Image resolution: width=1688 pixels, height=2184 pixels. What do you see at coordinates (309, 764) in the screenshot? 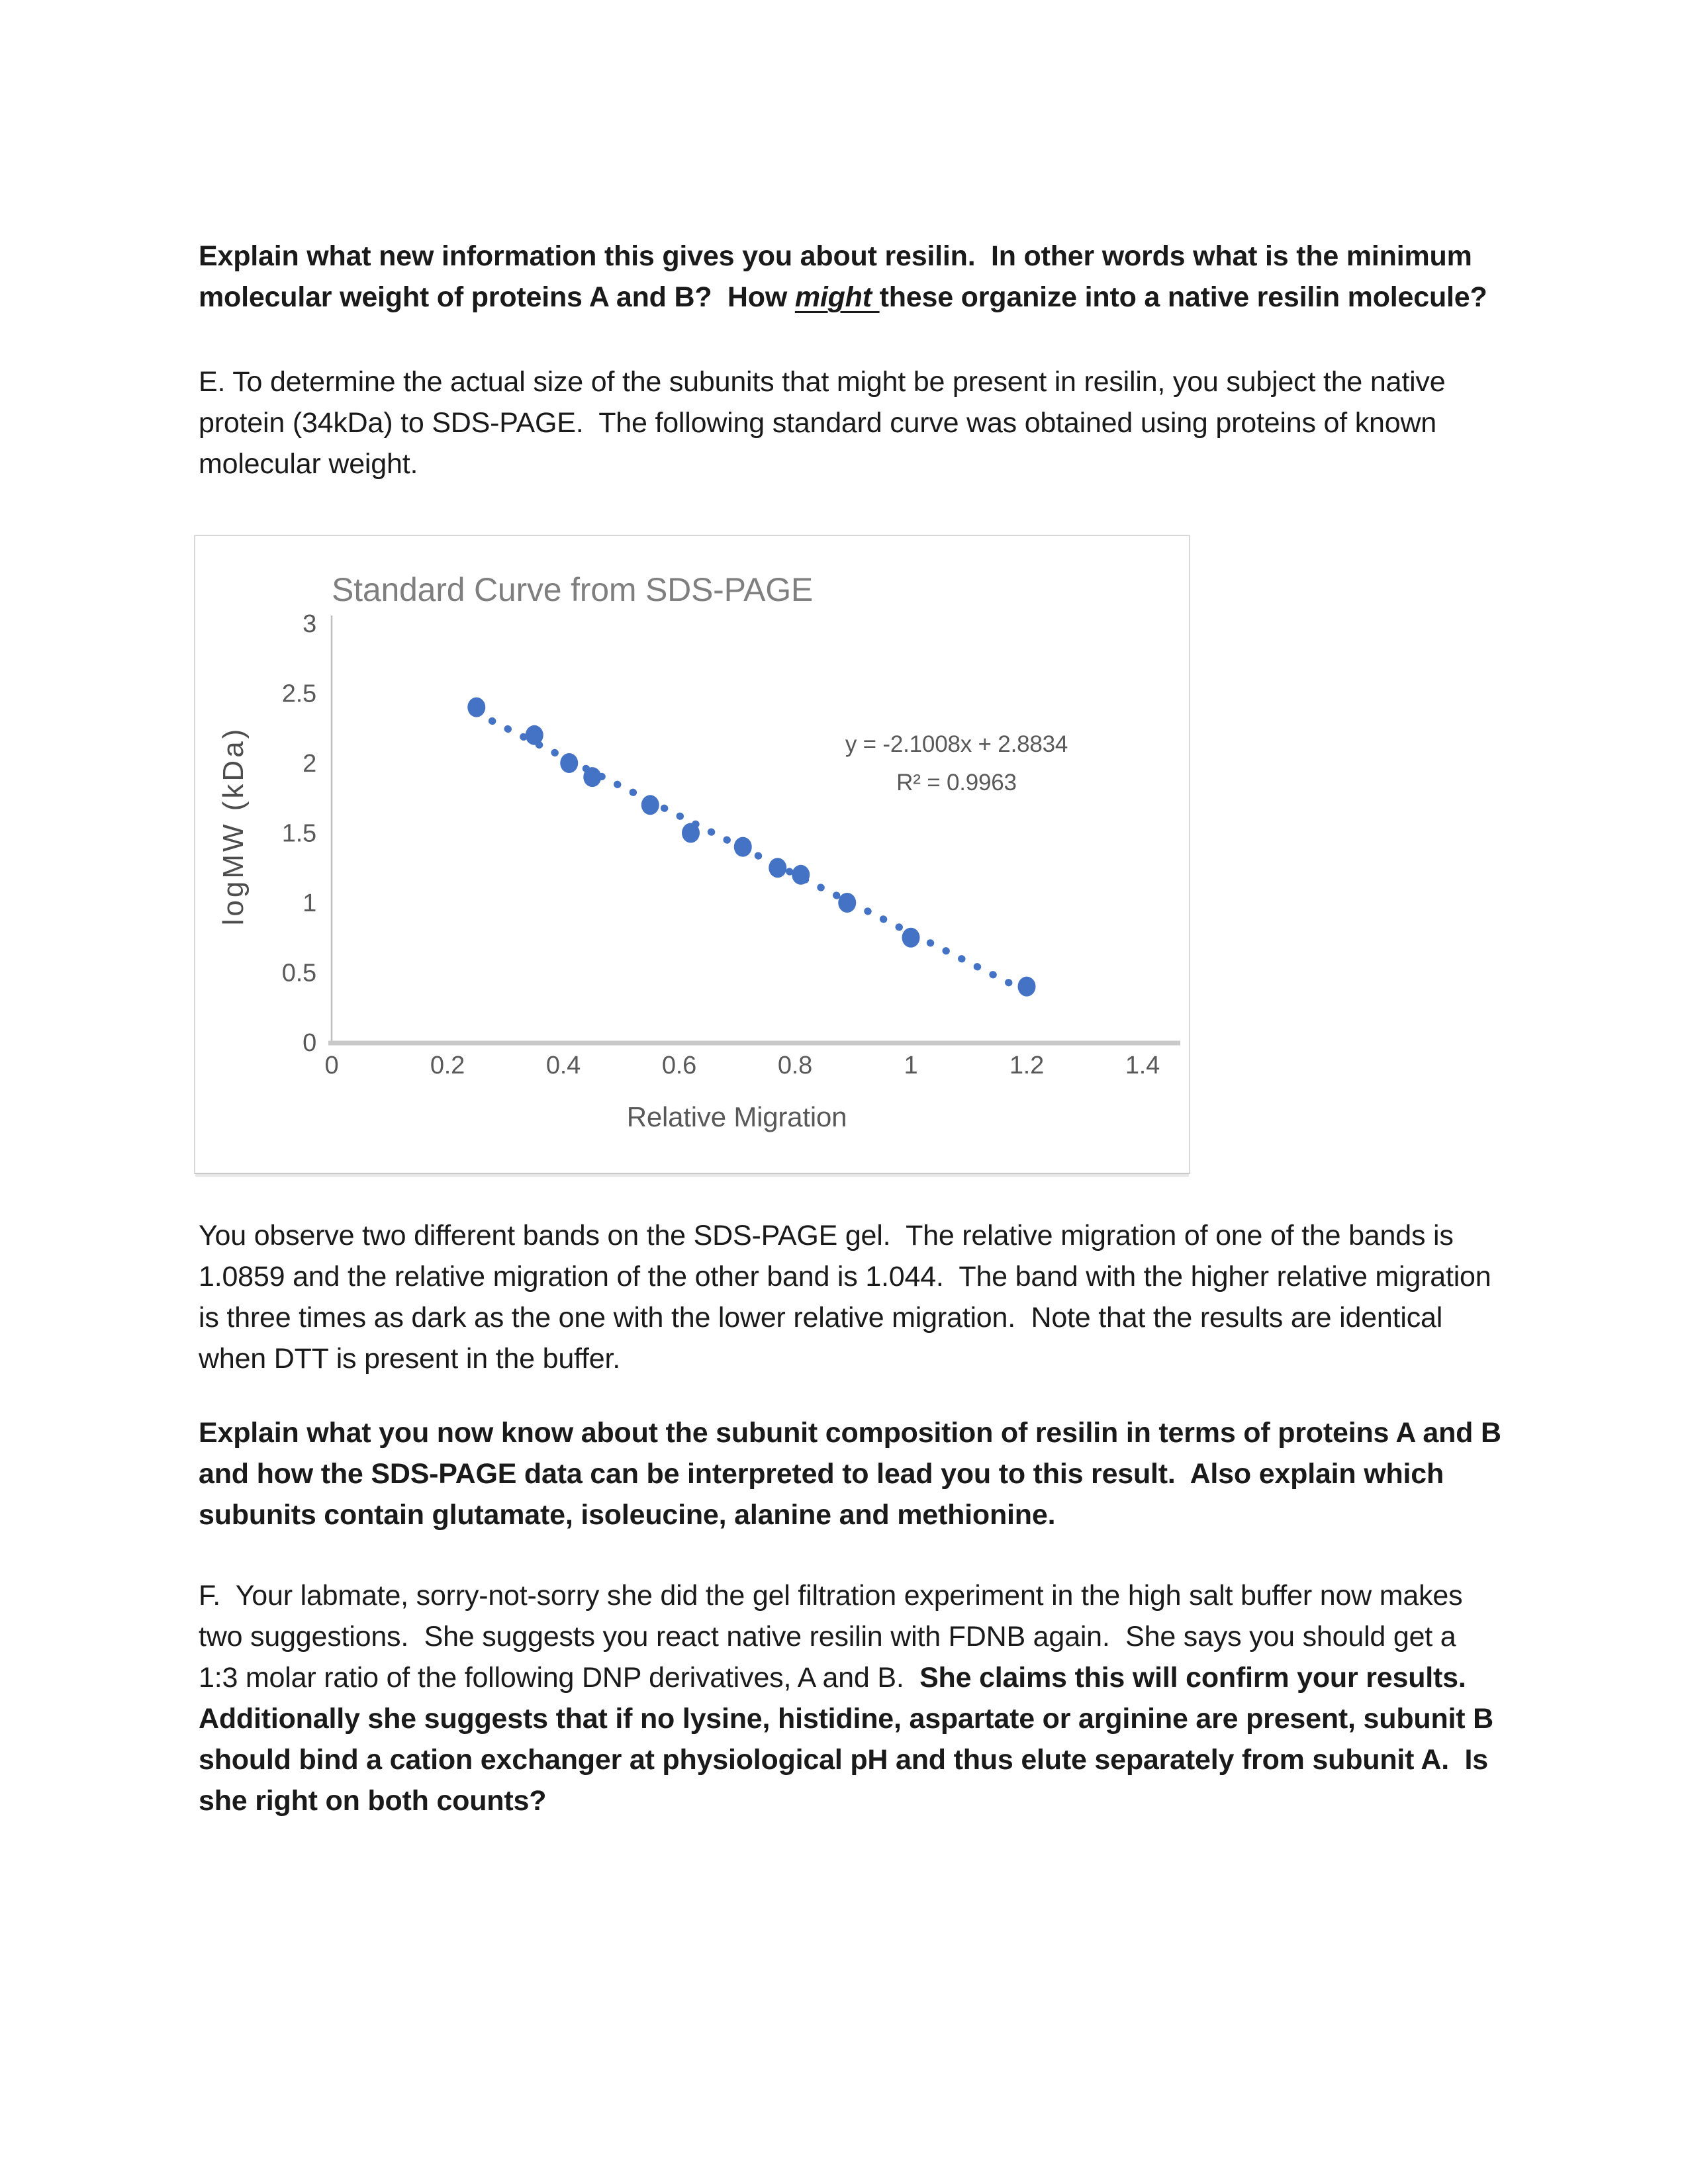
I see `y-tick-label: 2` at bounding box center [309, 764].